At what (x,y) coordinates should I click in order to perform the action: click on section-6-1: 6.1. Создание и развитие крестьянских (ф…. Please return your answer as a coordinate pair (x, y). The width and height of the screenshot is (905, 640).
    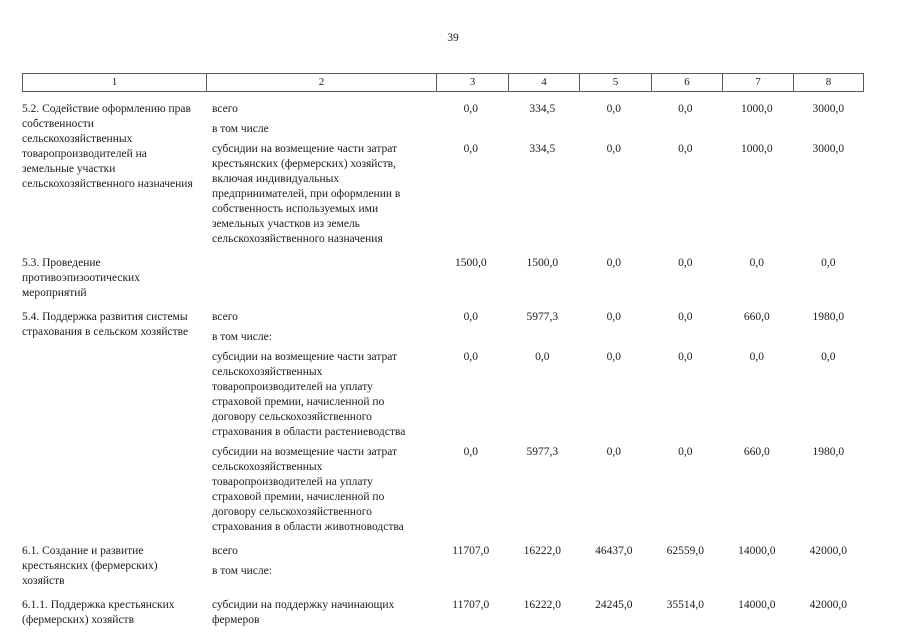
    Looking at the image, I should click on (443, 566).